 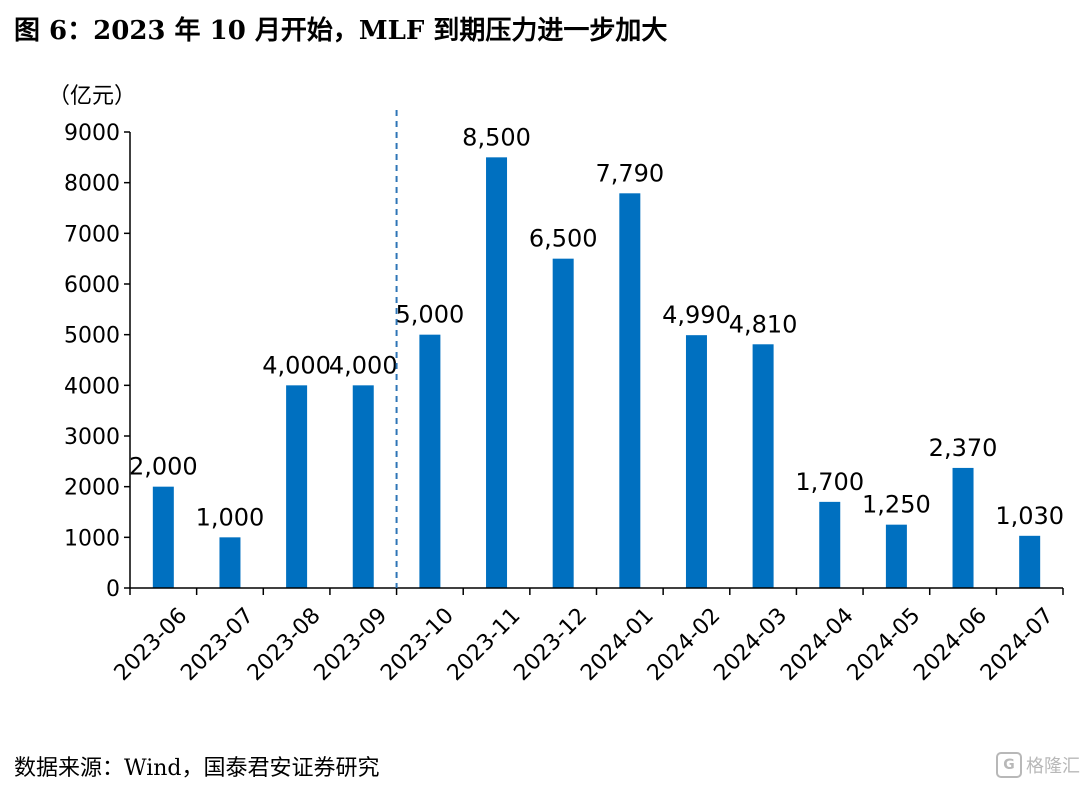 What do you see at coordinates (351, 644) in the screenshot?
I see `x-tick-label: 2023-09` at bounding box center [351, 644].